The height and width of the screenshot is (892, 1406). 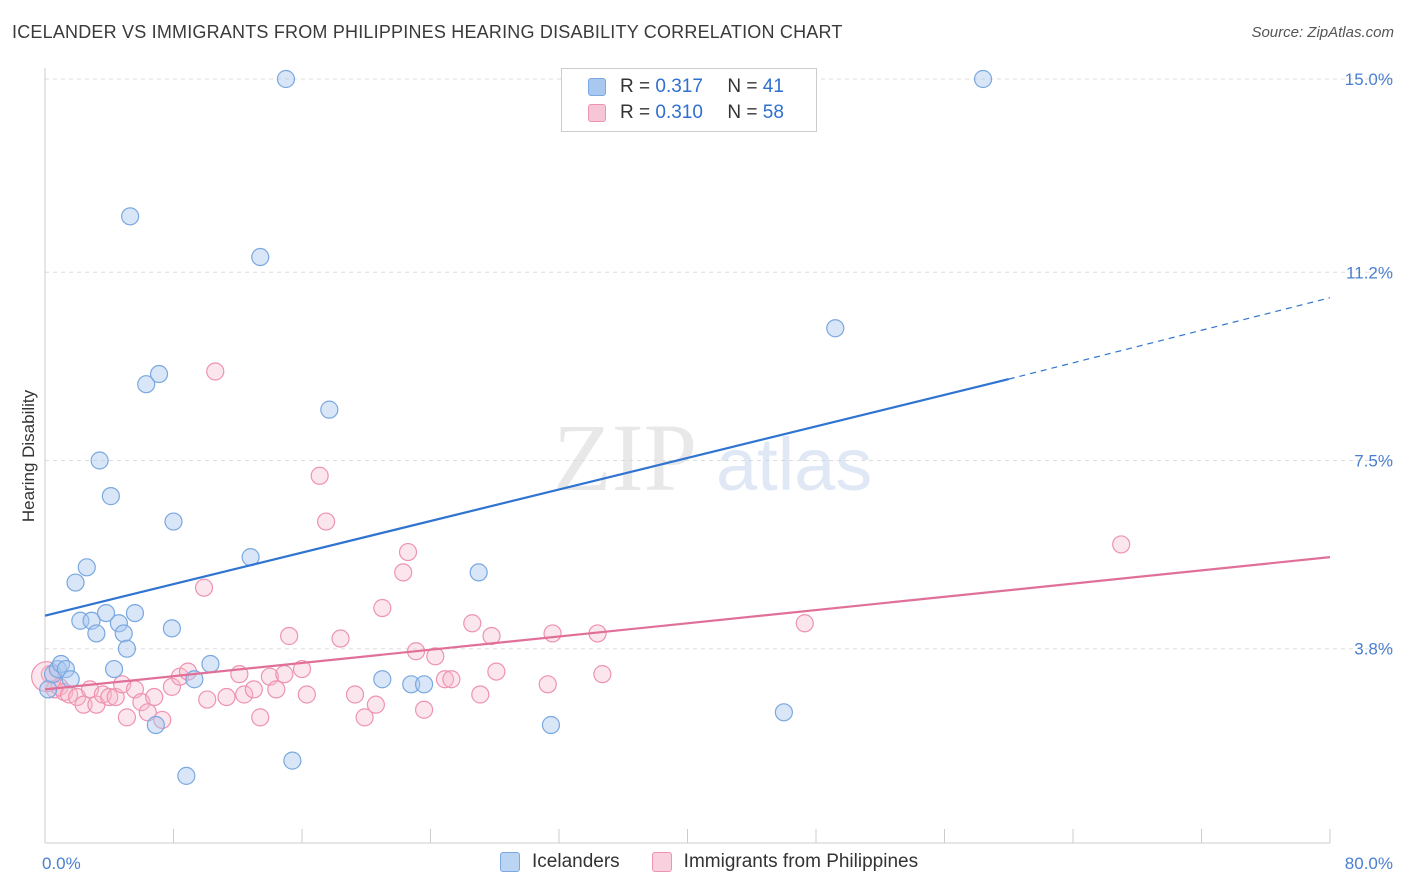 What do you see at coordinates (1369, 79) in the screenshot?
I see `y-tick-label: 15.0%` at bounding box center [1369, 79].